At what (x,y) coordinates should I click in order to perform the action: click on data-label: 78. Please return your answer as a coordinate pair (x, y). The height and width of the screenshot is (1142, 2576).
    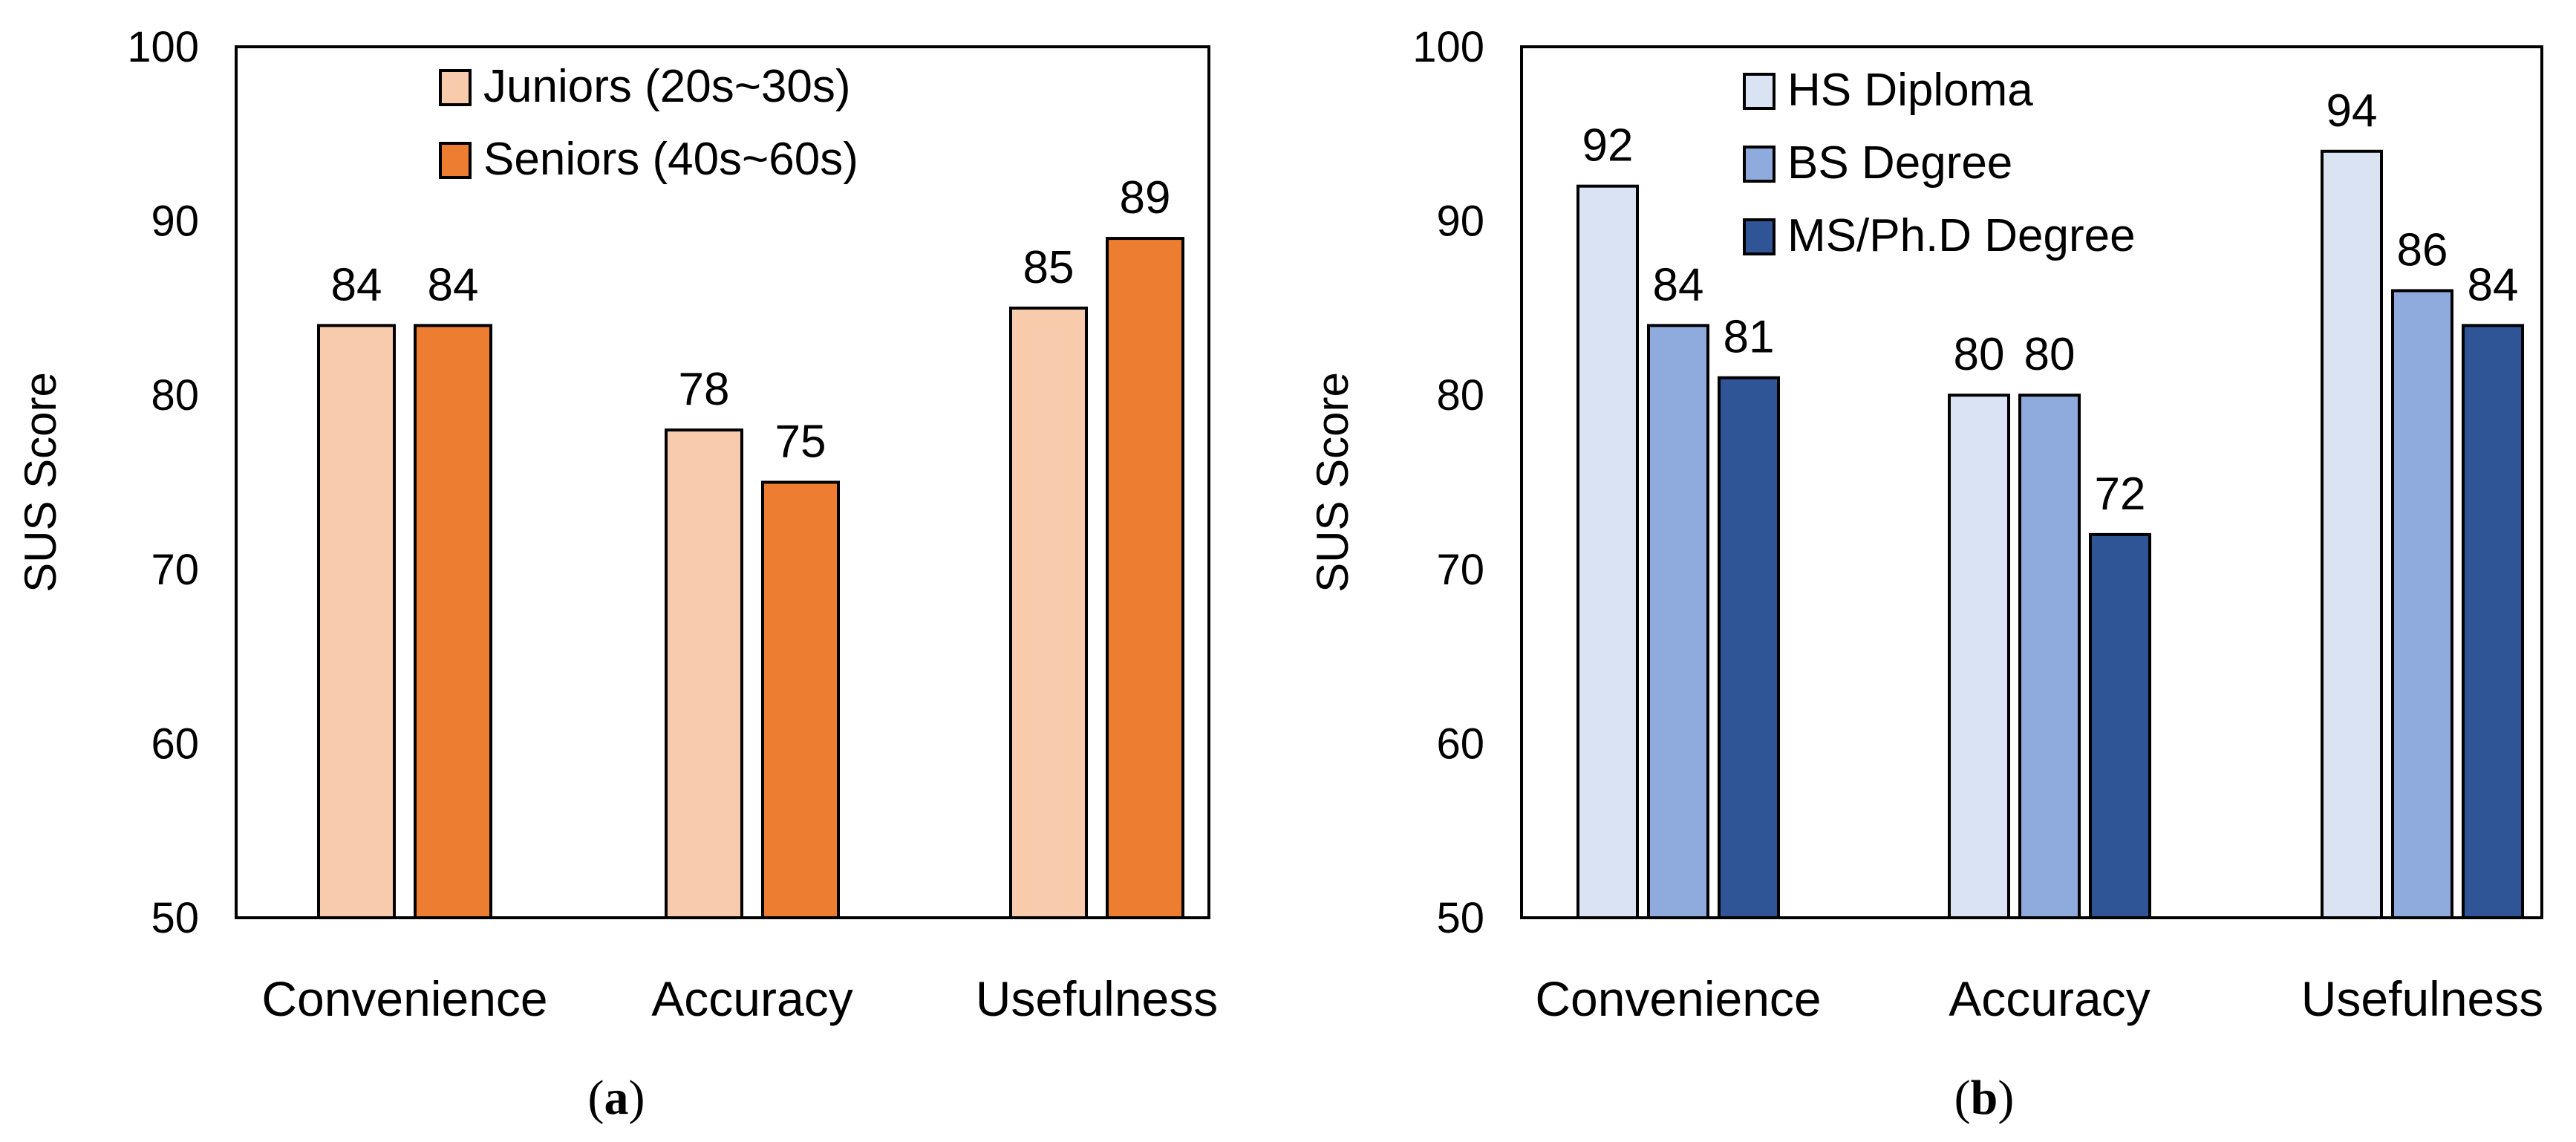
    Looking at the image, I should click on (704, 390).